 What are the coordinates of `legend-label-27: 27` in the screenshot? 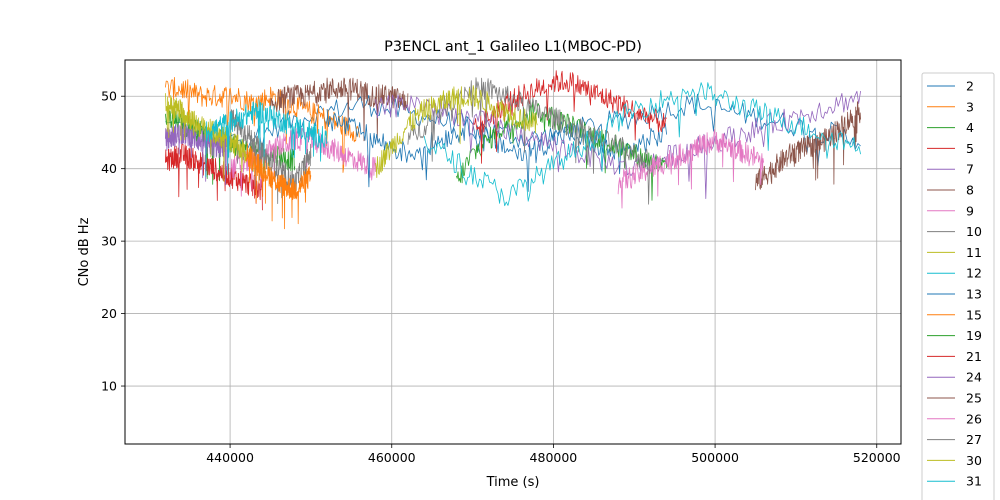 It's located at (974, 439).